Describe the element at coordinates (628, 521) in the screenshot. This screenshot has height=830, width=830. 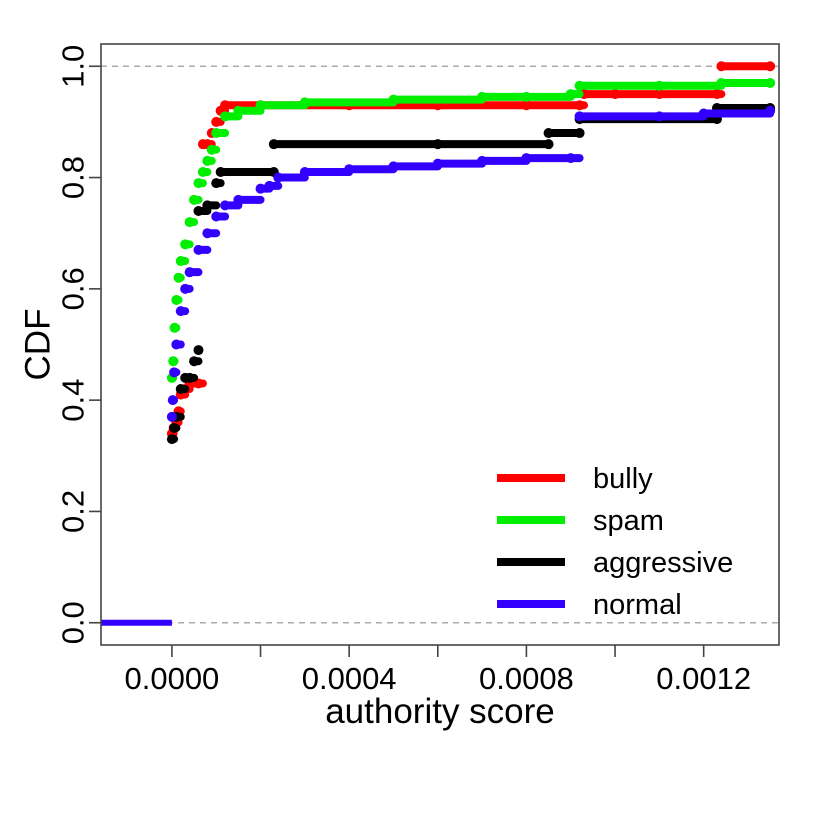
I see `legend-label-spam: spam` at that location.